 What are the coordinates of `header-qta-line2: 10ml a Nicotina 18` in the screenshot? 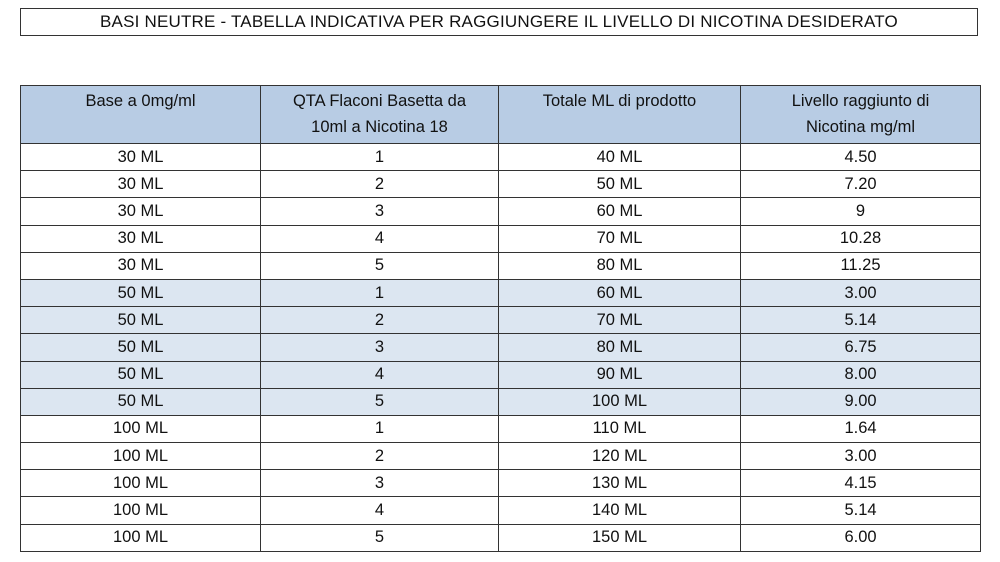 It's located at (379, 127).